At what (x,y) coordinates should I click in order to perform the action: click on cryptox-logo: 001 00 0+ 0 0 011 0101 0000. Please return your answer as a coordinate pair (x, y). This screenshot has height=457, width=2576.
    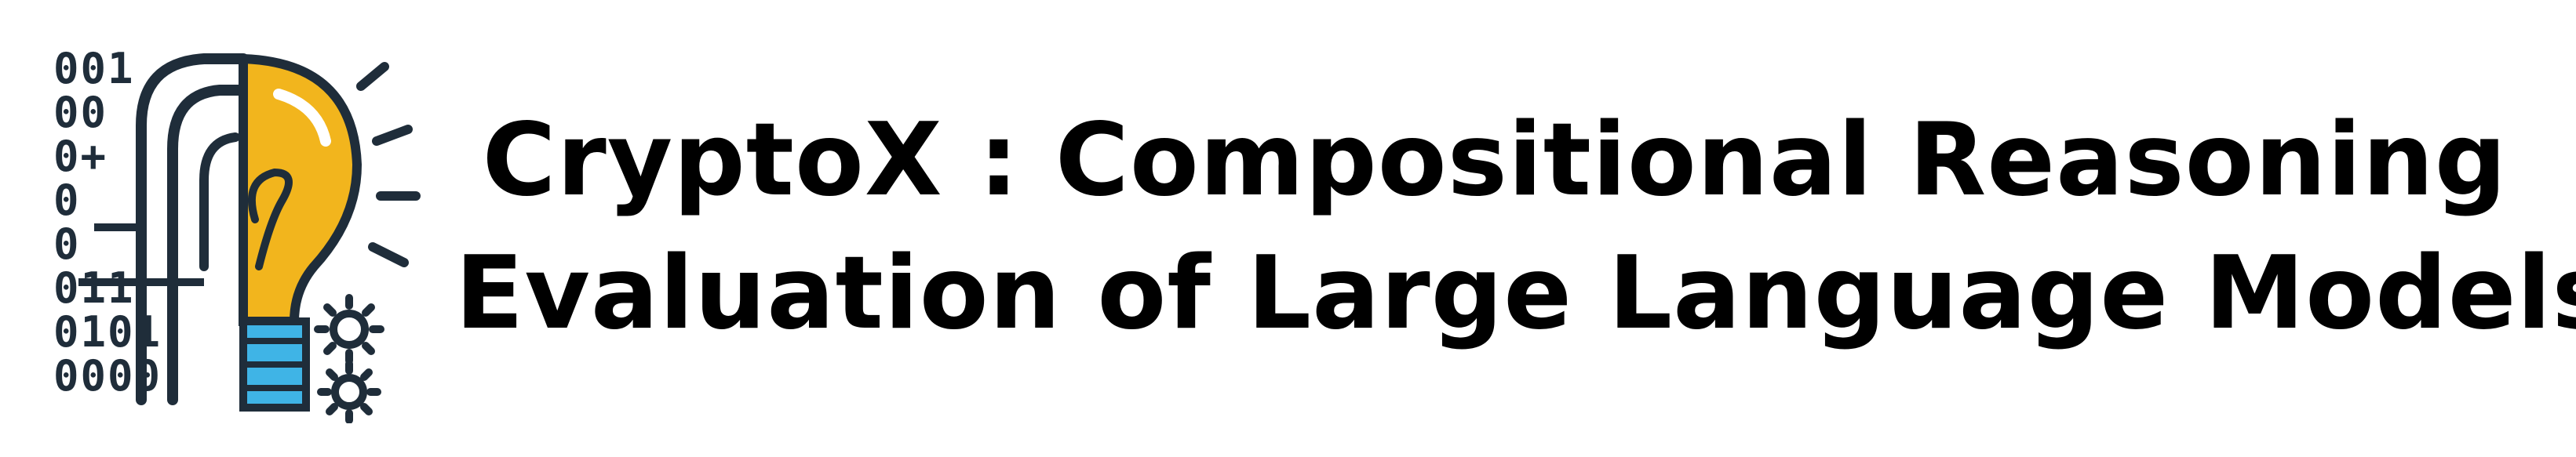
    Looking at the image, I should click on (243, 227).